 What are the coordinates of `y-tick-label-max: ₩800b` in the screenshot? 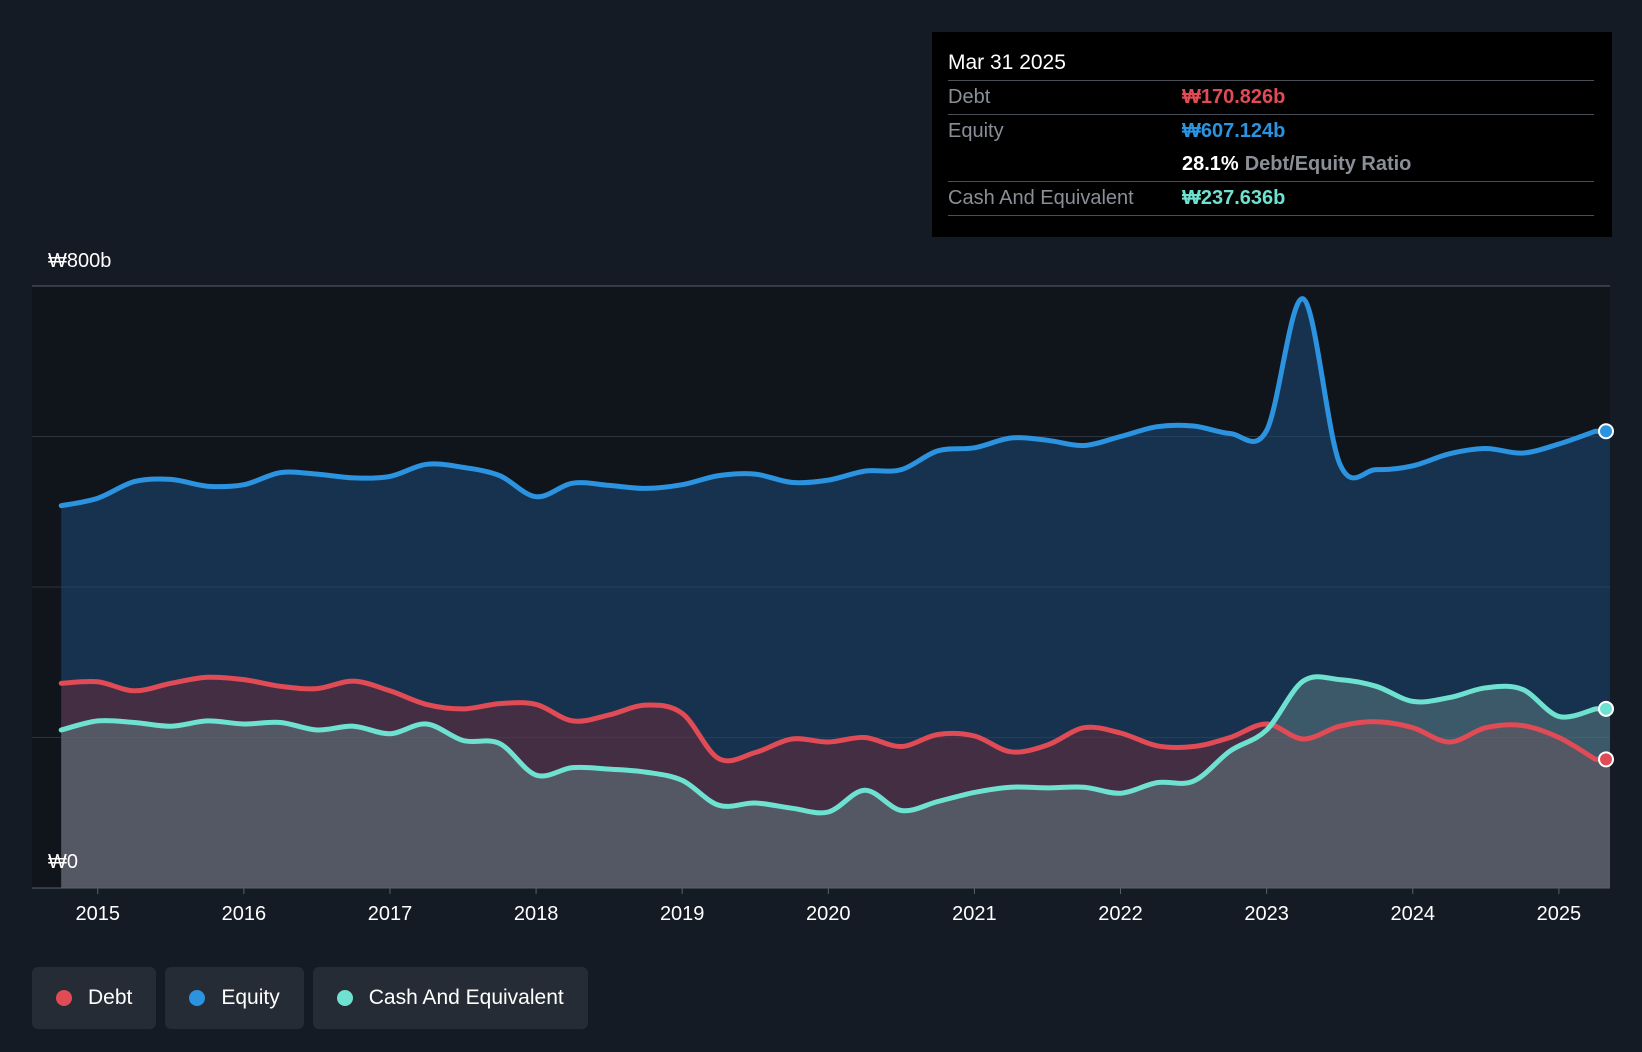 It's located at (80, 261).